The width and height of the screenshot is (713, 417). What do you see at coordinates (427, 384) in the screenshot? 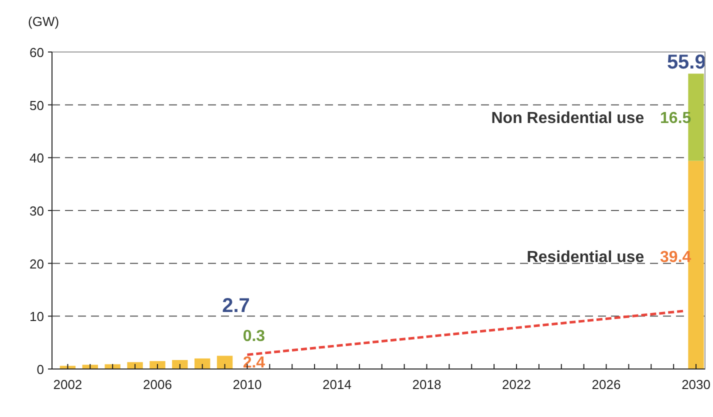
I see `x-tick-label: 2018` at bounding box center [427, 384].